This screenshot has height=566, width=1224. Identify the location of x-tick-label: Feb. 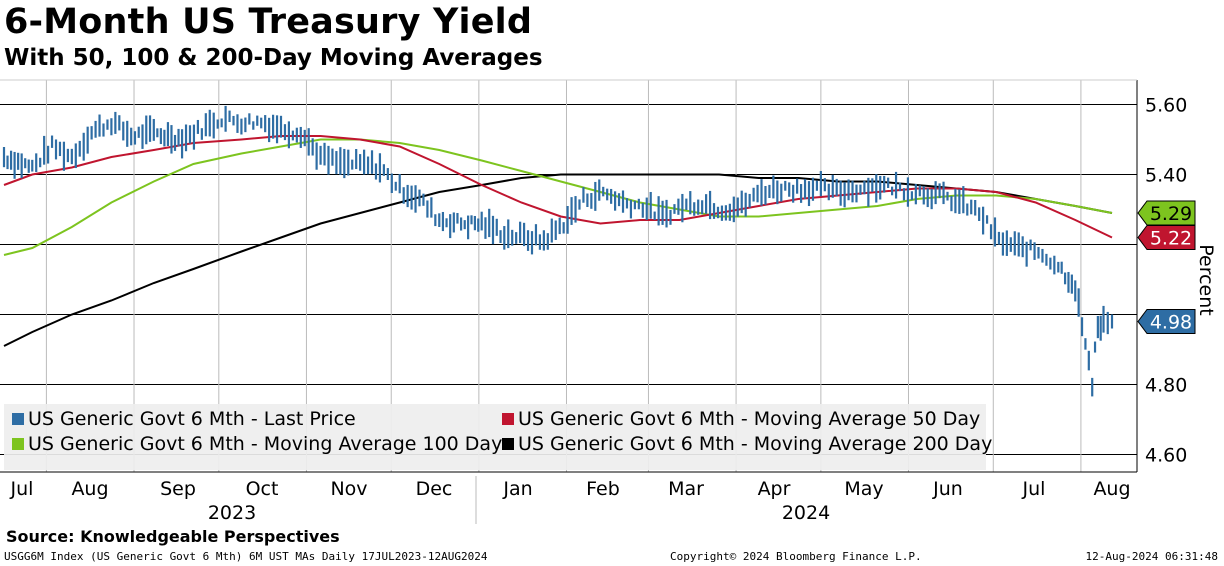
(603, 489).